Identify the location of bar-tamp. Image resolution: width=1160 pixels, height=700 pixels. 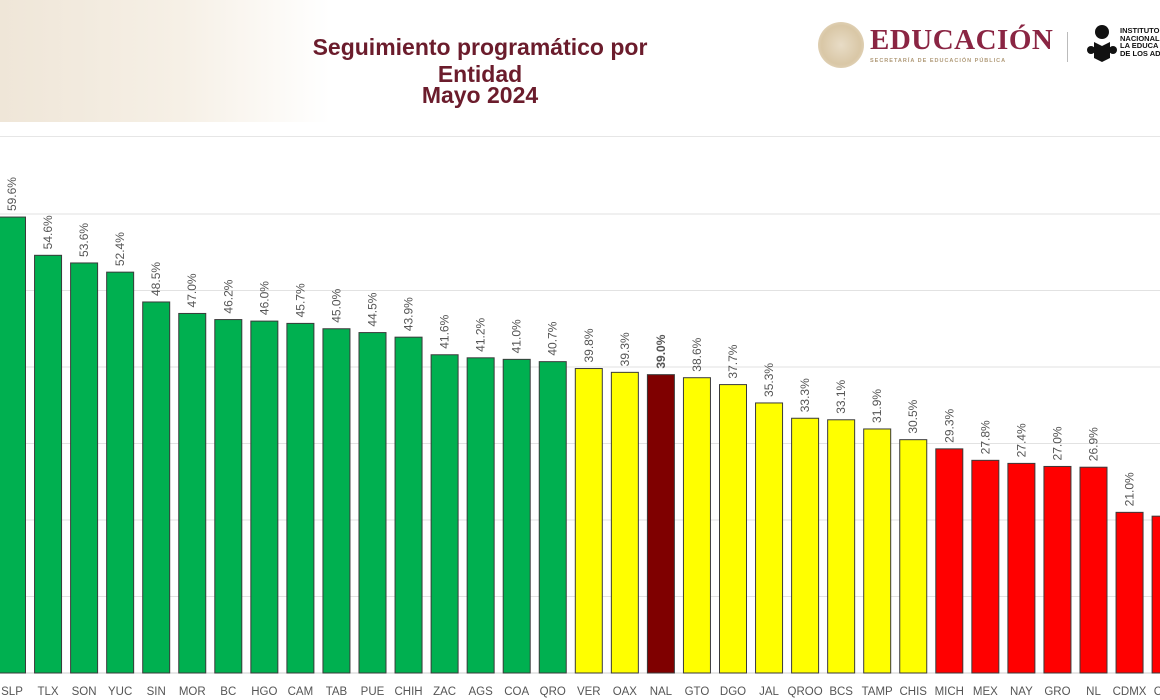
(877, 551).